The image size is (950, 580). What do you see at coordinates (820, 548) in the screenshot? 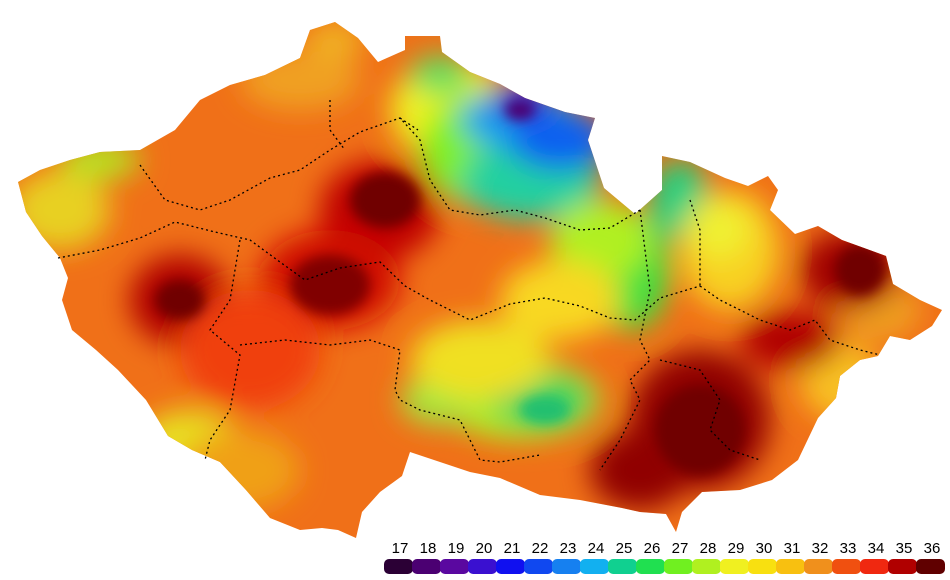
I see `legend-label: 32` at bounding box center [820, 548].